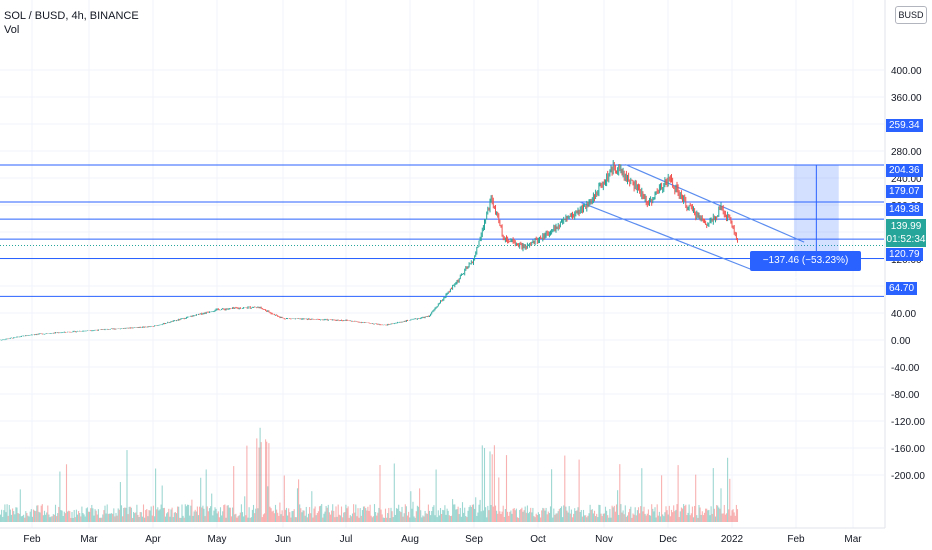  What do you see at coordinates (906, 71) in the screenshot?
I see `price-axis-label: 400.00` at bounding box center [906, 71].